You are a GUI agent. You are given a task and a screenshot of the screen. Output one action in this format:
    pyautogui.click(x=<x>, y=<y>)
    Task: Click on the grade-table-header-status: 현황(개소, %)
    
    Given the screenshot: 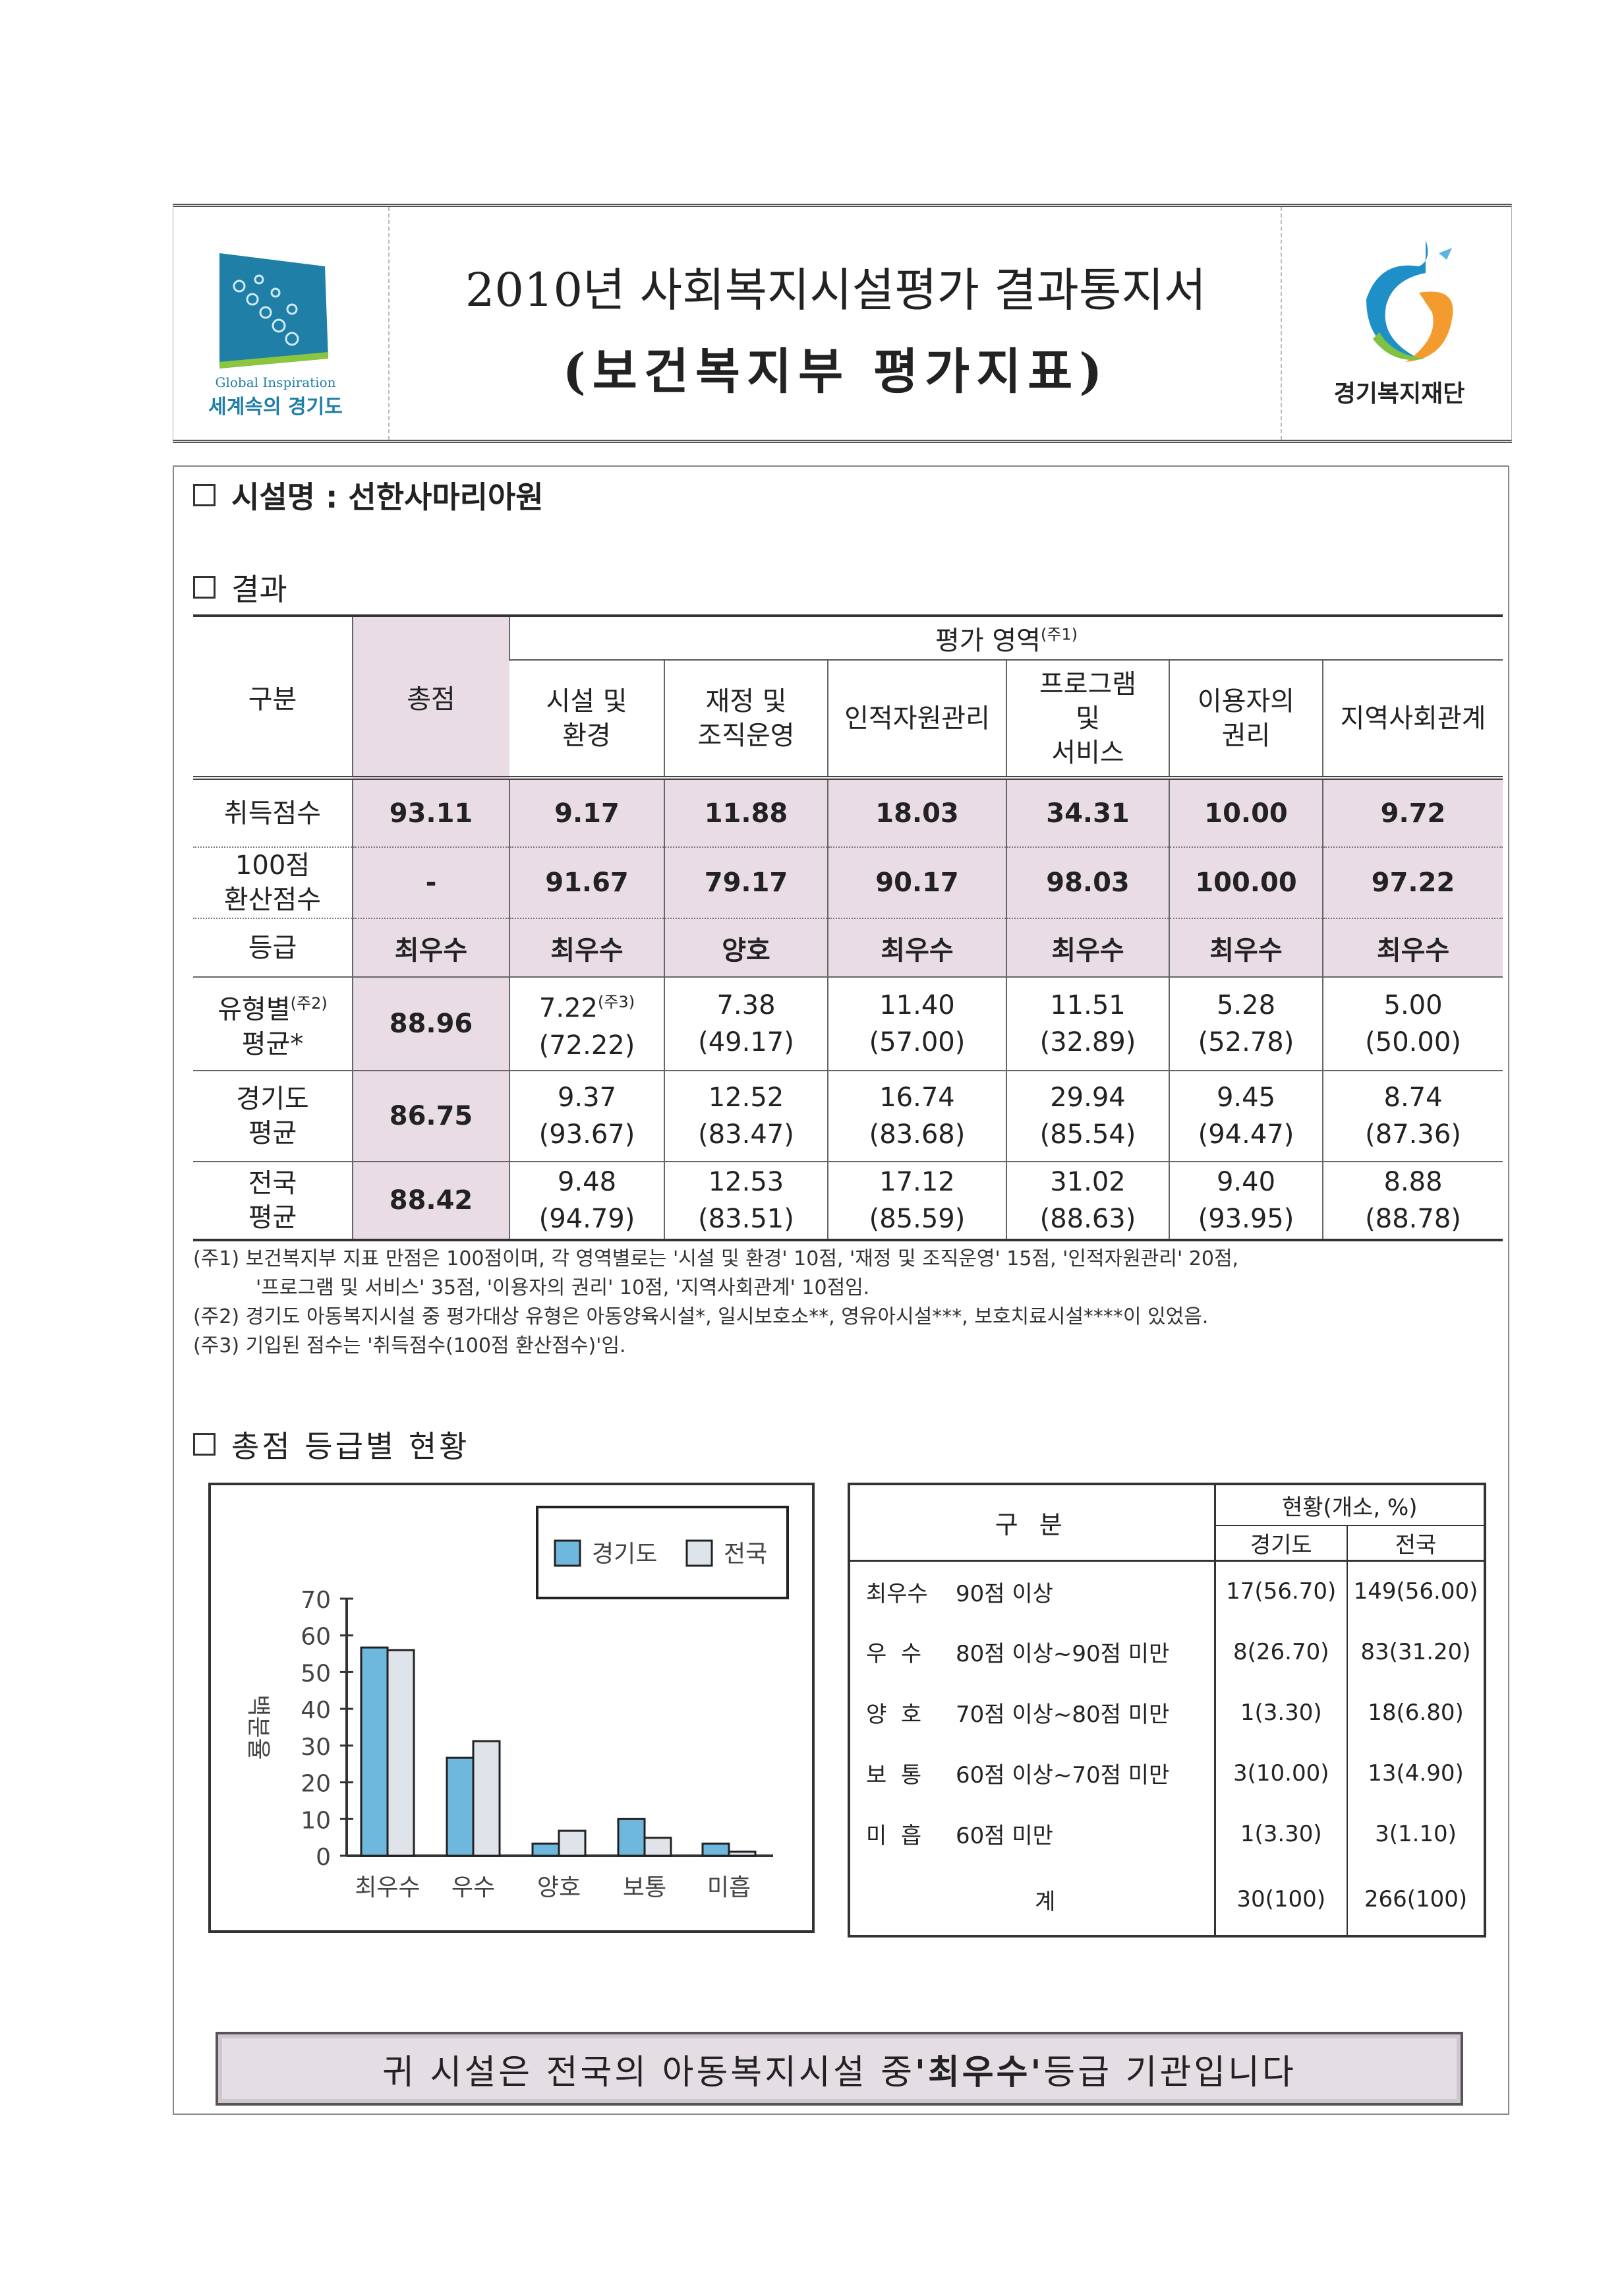 What is the action you would take?
    pyautogui.click(x=1348, y=1506)
    